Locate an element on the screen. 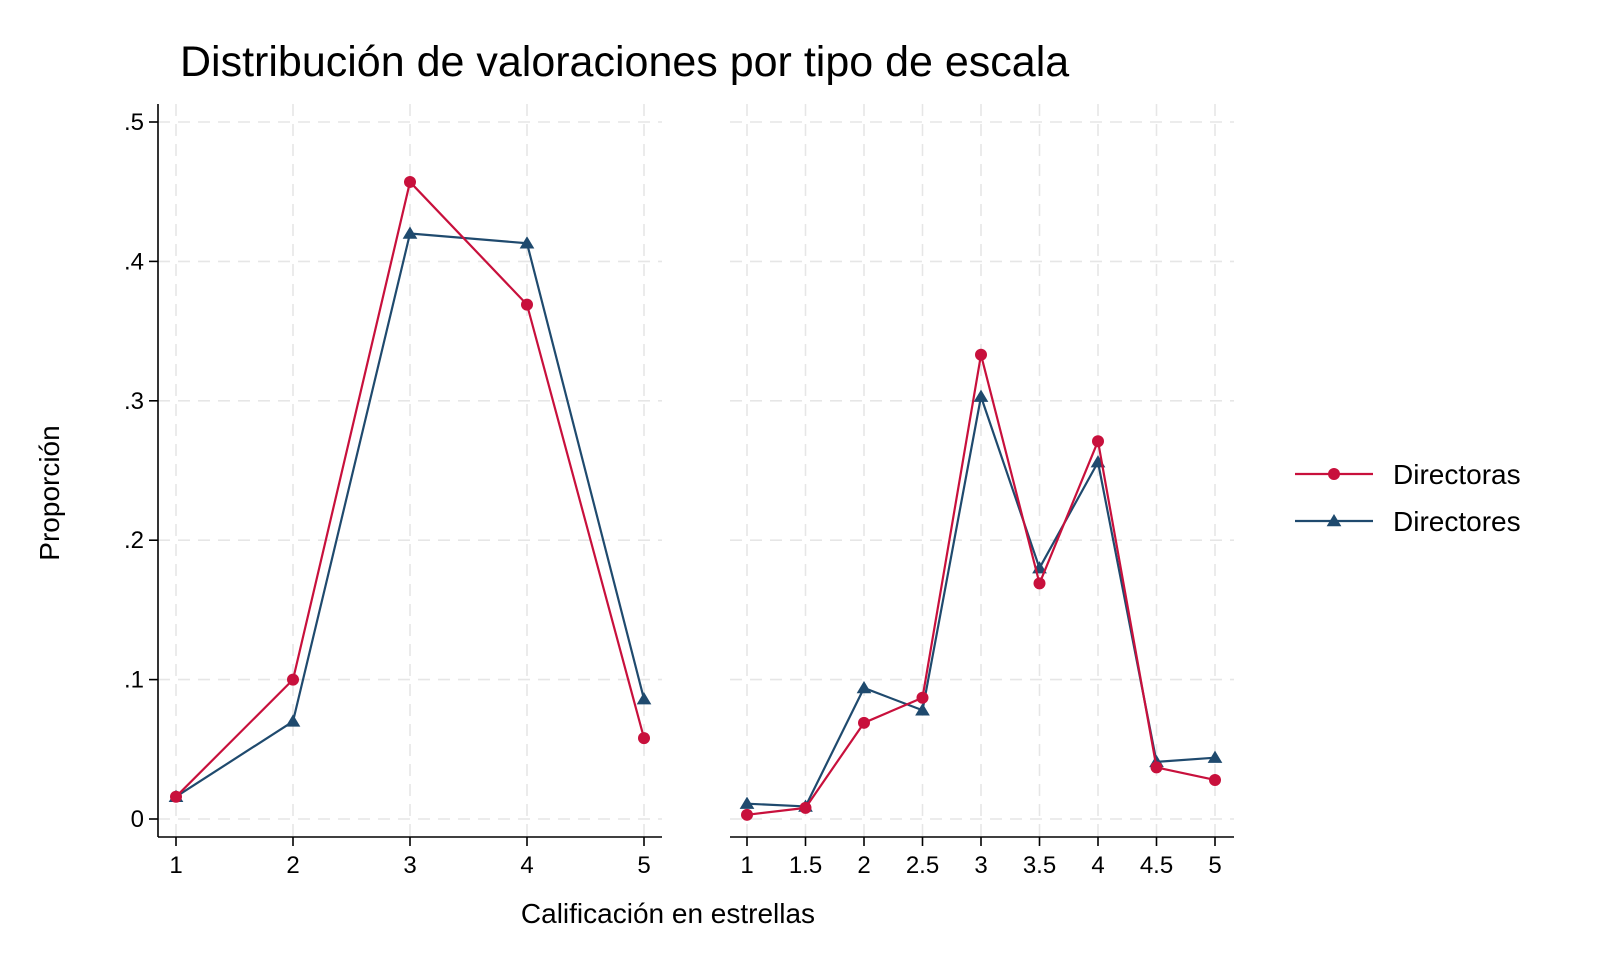 Image resolution: width=1605 pixels, height=963 pixels. y-tick-label: .1 is located at coordinates (134, 680).